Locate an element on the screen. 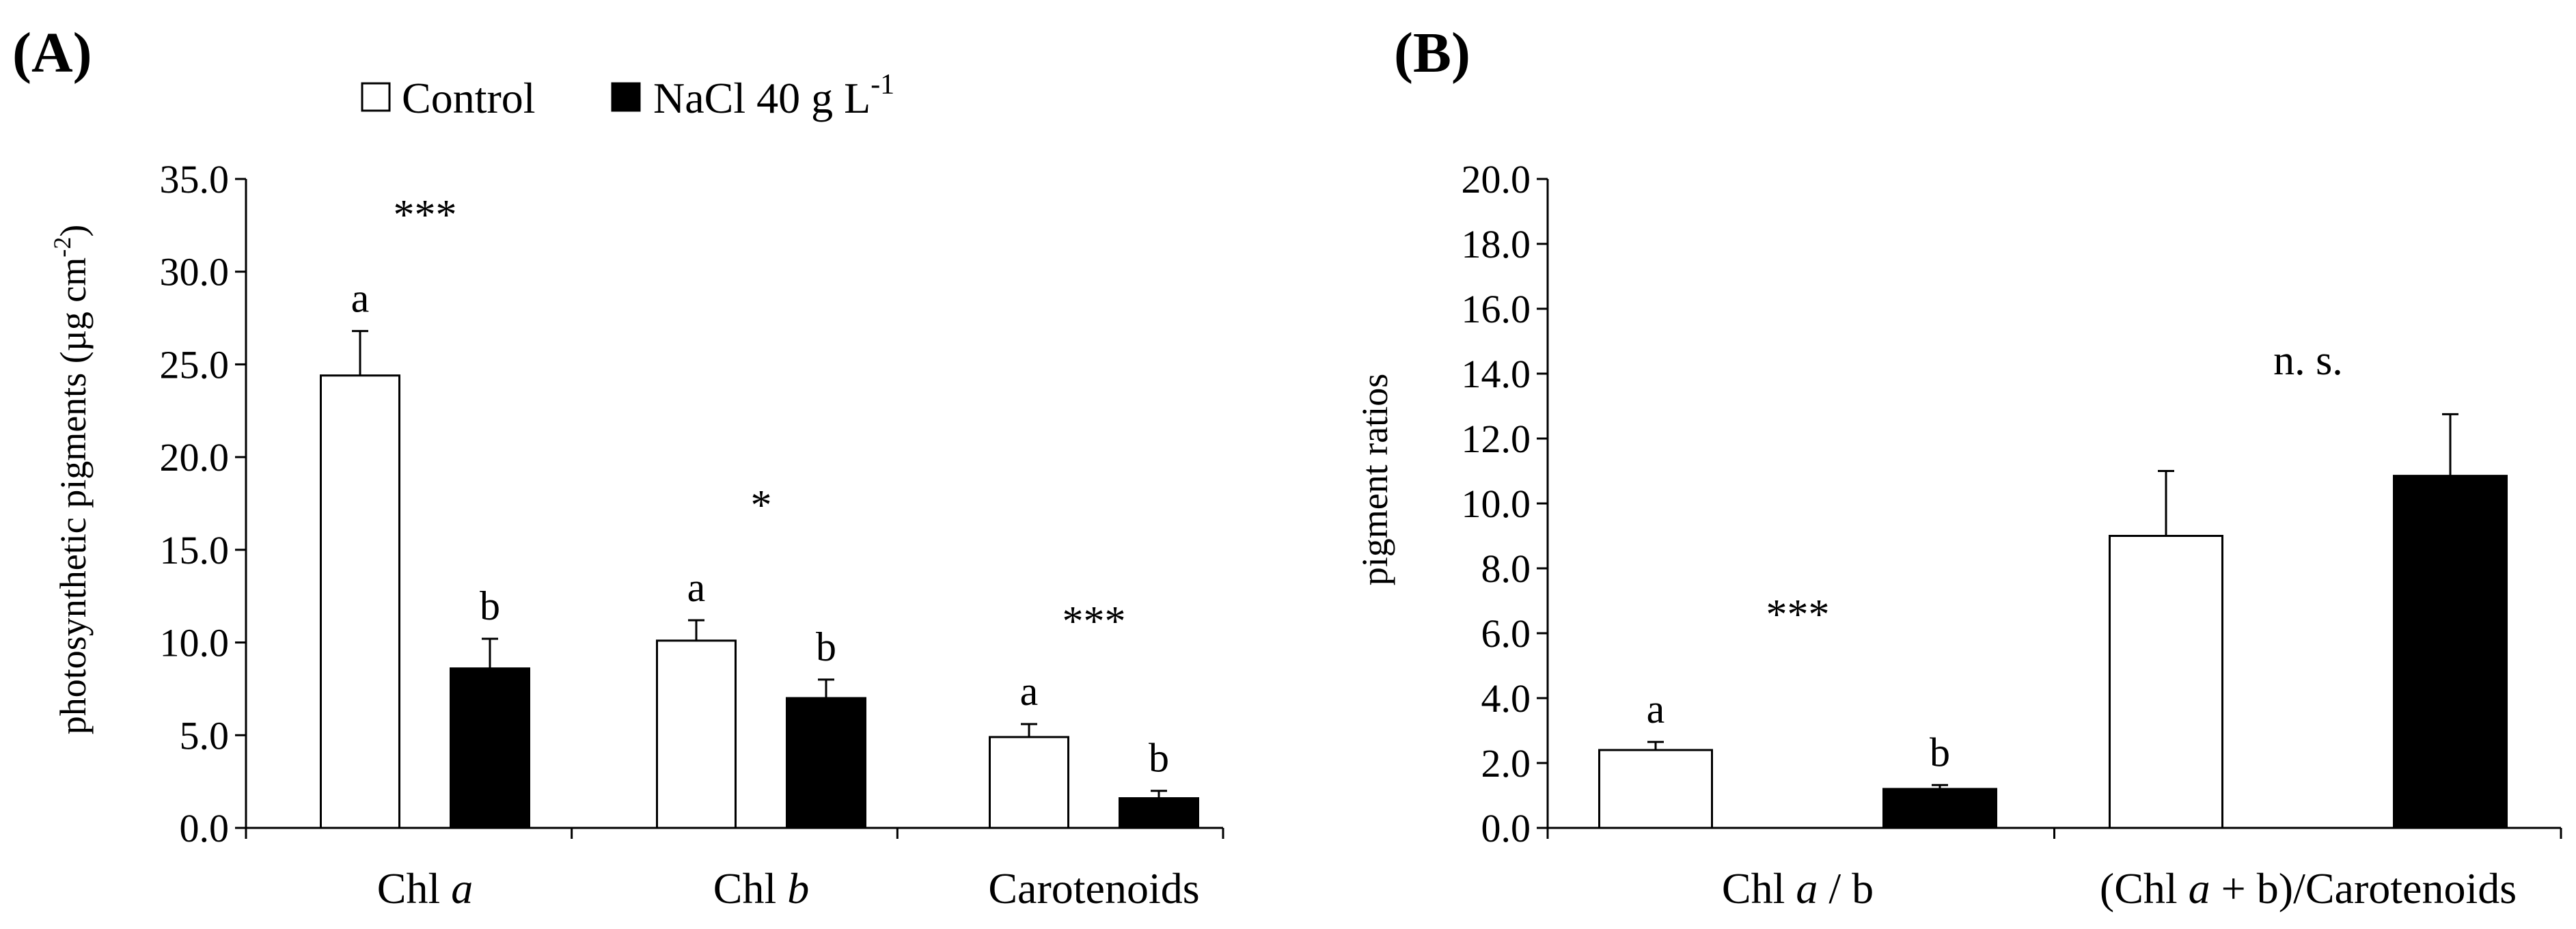 This screenshot has width=2576, height=929. svg-text: NaCl 40 g L-1 is located at coordinates (773, 95).